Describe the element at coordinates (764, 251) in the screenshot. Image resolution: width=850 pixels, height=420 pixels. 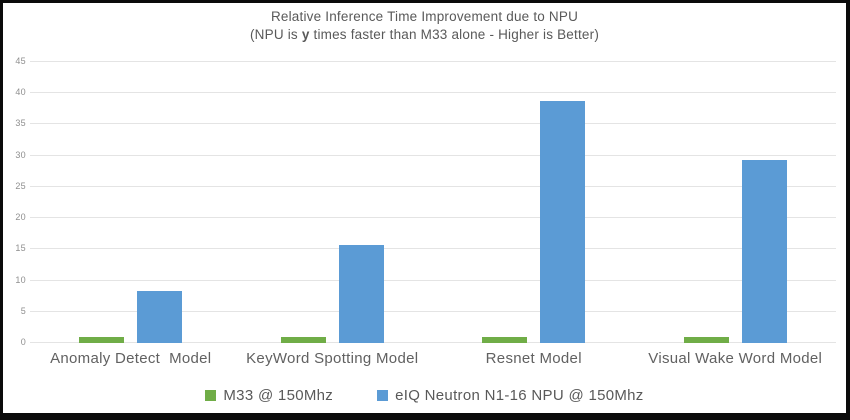
I see `eiq-neutron-n1-16-npu-150mhz-bar-visual-wake-word-model` at that location.